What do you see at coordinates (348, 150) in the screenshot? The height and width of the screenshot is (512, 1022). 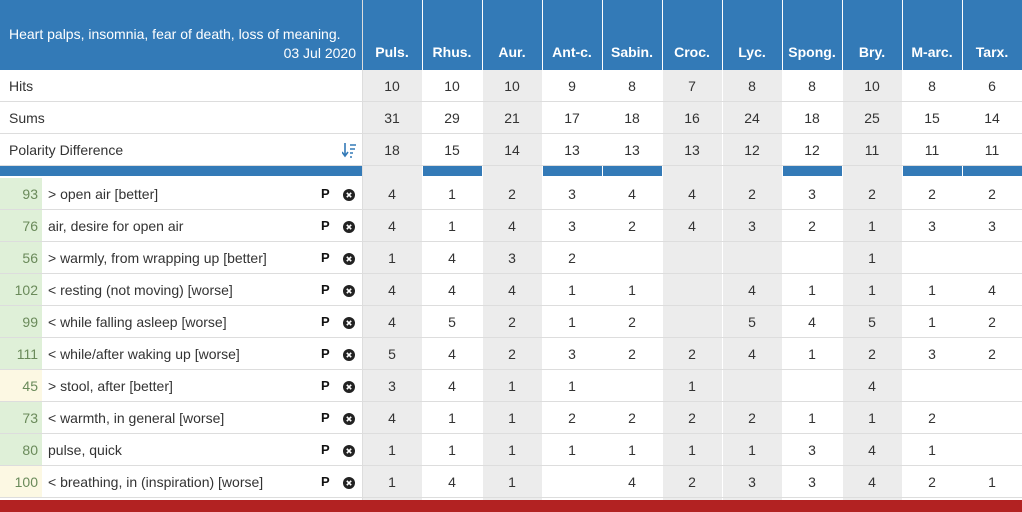 I see `sort-icon` at bounding box center [348, 150].